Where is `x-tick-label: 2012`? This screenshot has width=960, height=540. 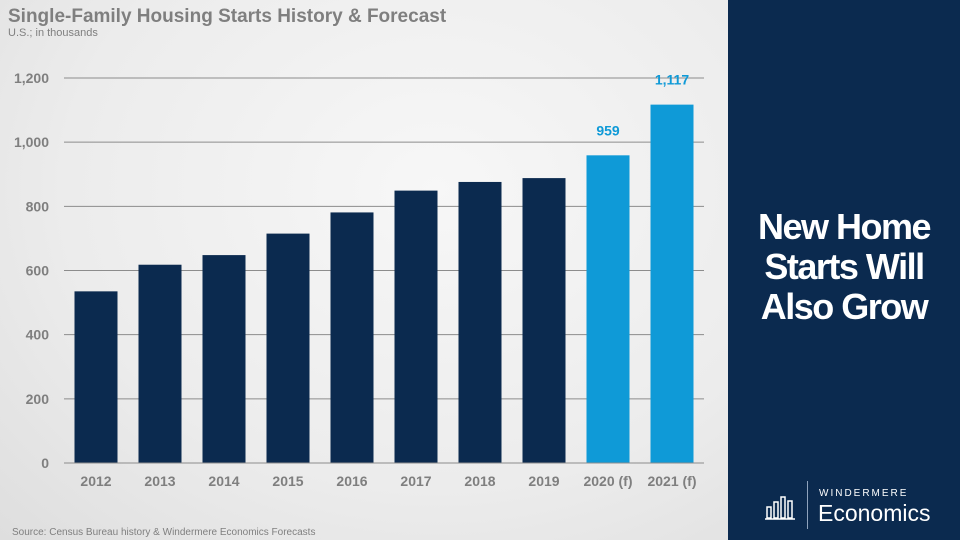 x-tick-label: 2012 is located at coordinates (95, 481).